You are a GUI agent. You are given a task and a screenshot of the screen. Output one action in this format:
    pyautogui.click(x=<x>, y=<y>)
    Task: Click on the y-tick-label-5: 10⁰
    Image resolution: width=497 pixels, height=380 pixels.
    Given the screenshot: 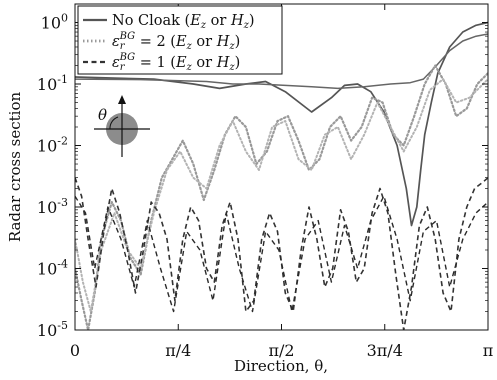 What is the action you would take?
    pyautogui.click(x=54, y=22)
    